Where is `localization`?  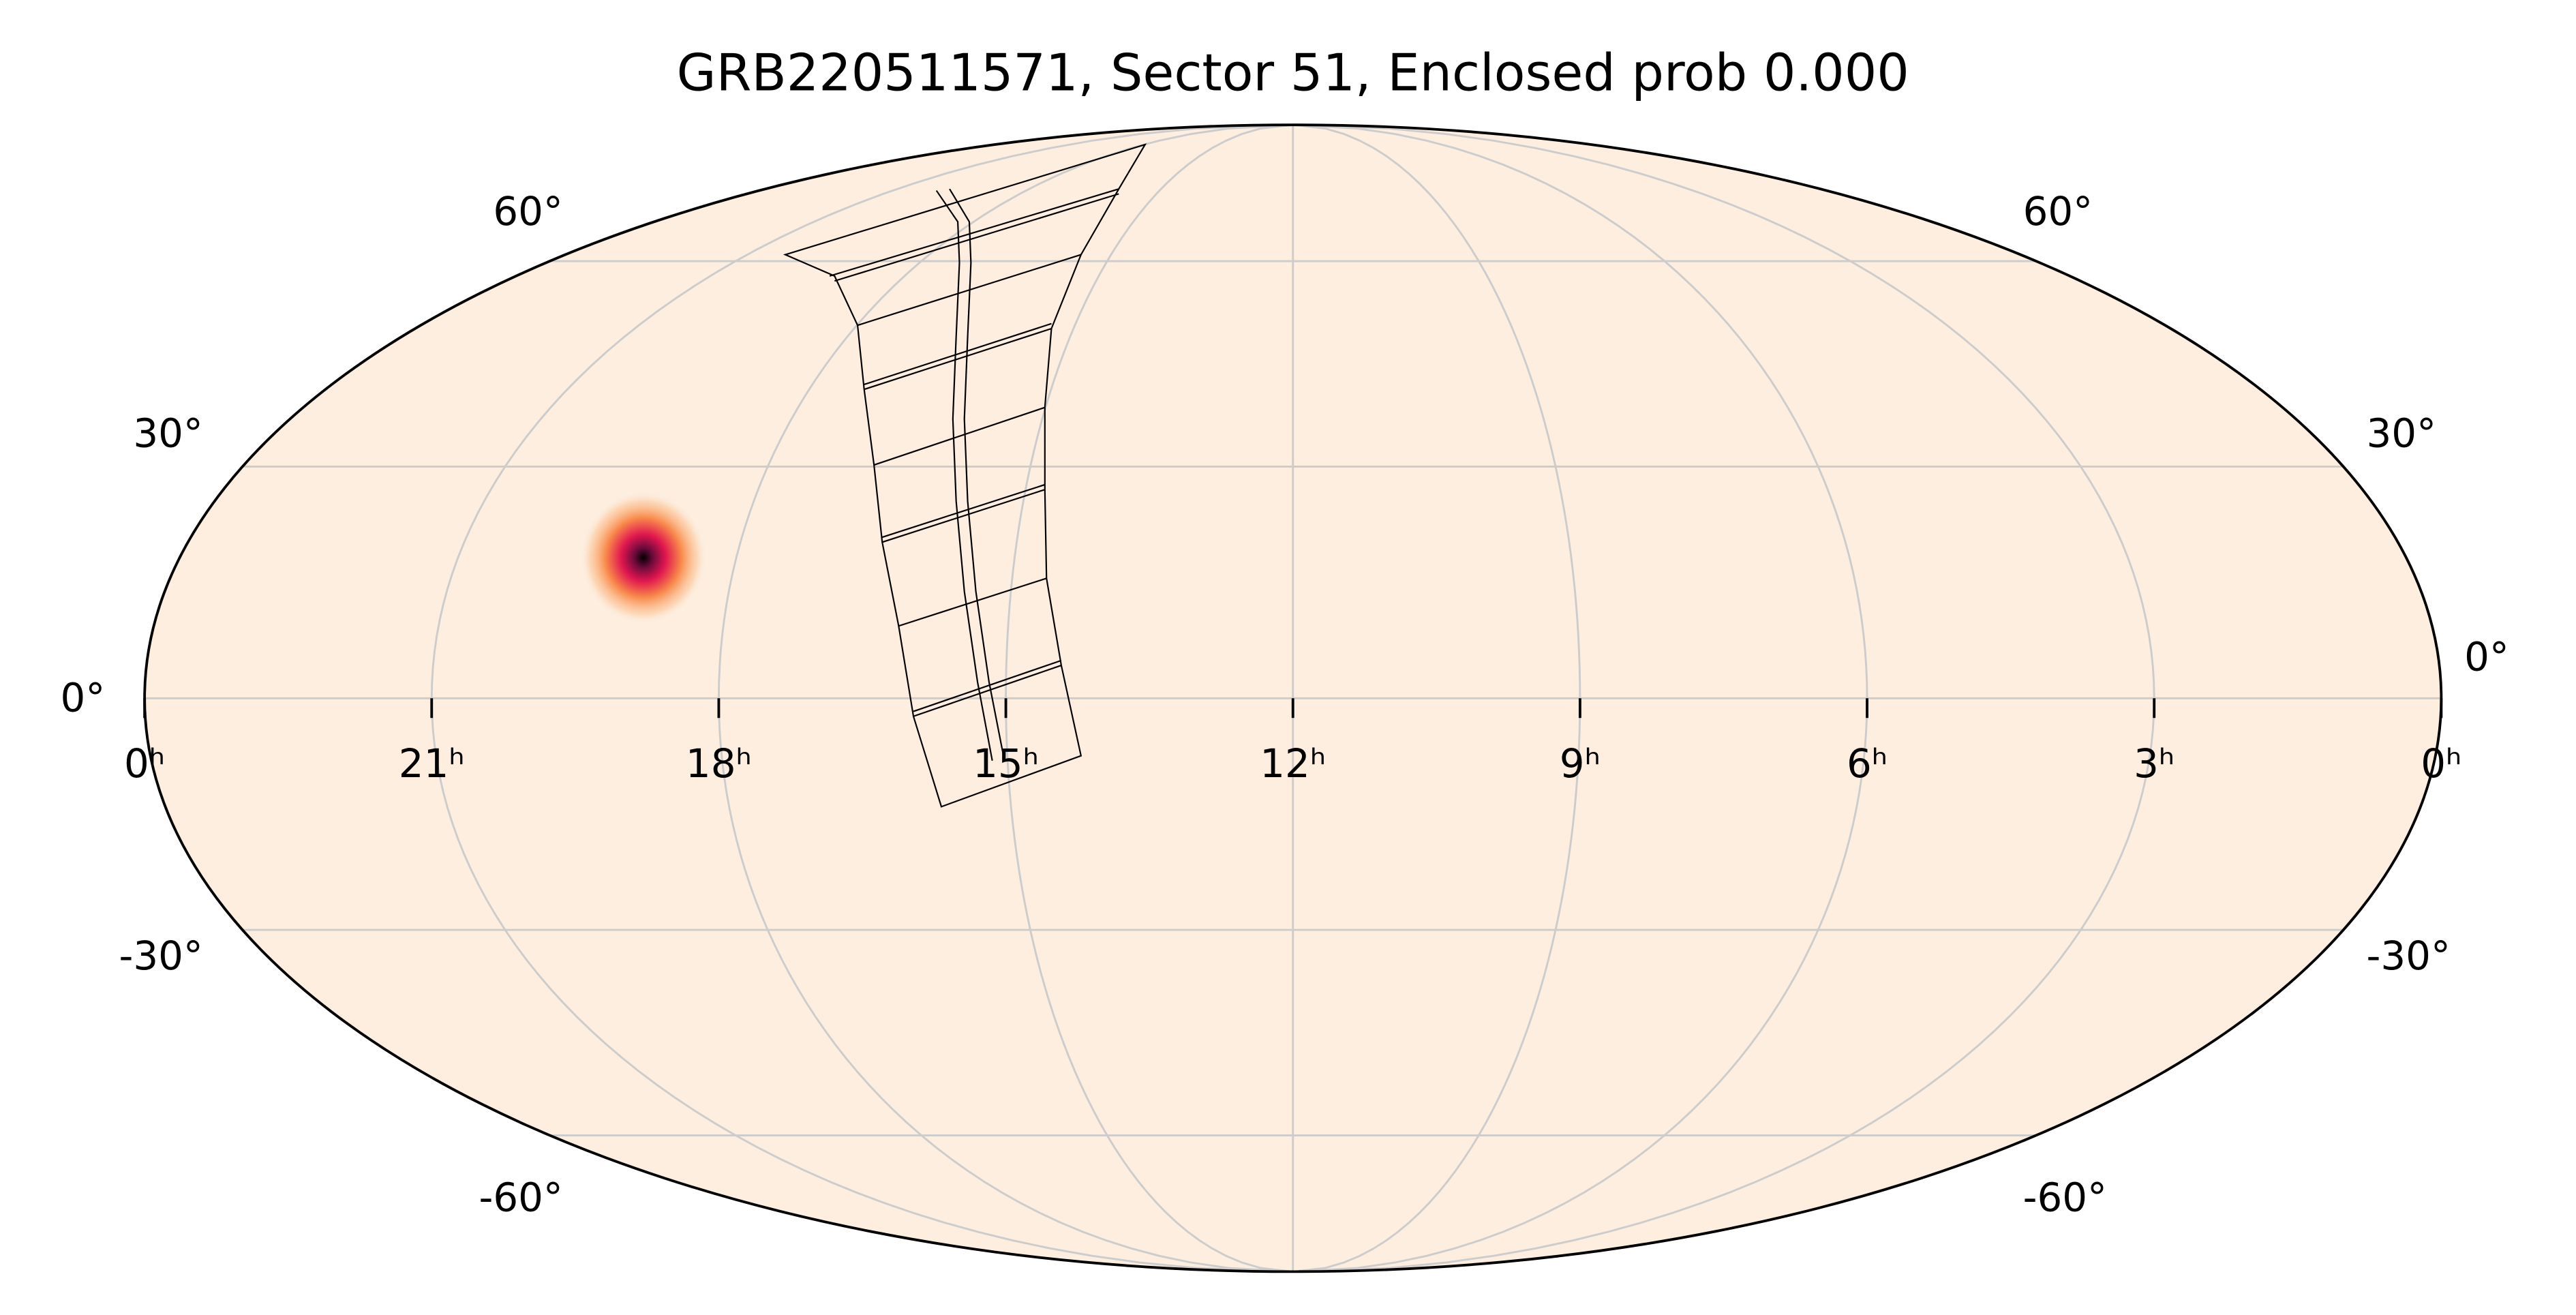
localization is located at coordinates (644, 557).